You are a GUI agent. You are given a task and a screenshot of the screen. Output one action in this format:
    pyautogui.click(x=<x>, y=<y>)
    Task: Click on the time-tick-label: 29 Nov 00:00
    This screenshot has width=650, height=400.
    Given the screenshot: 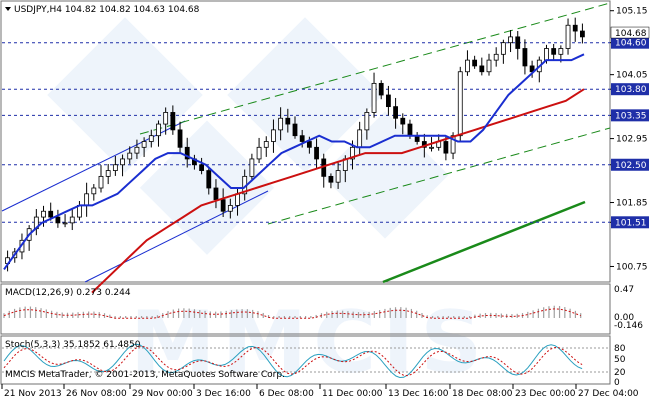 What is the action you would take?
    pyautogui.click(x=162, y=394)
    